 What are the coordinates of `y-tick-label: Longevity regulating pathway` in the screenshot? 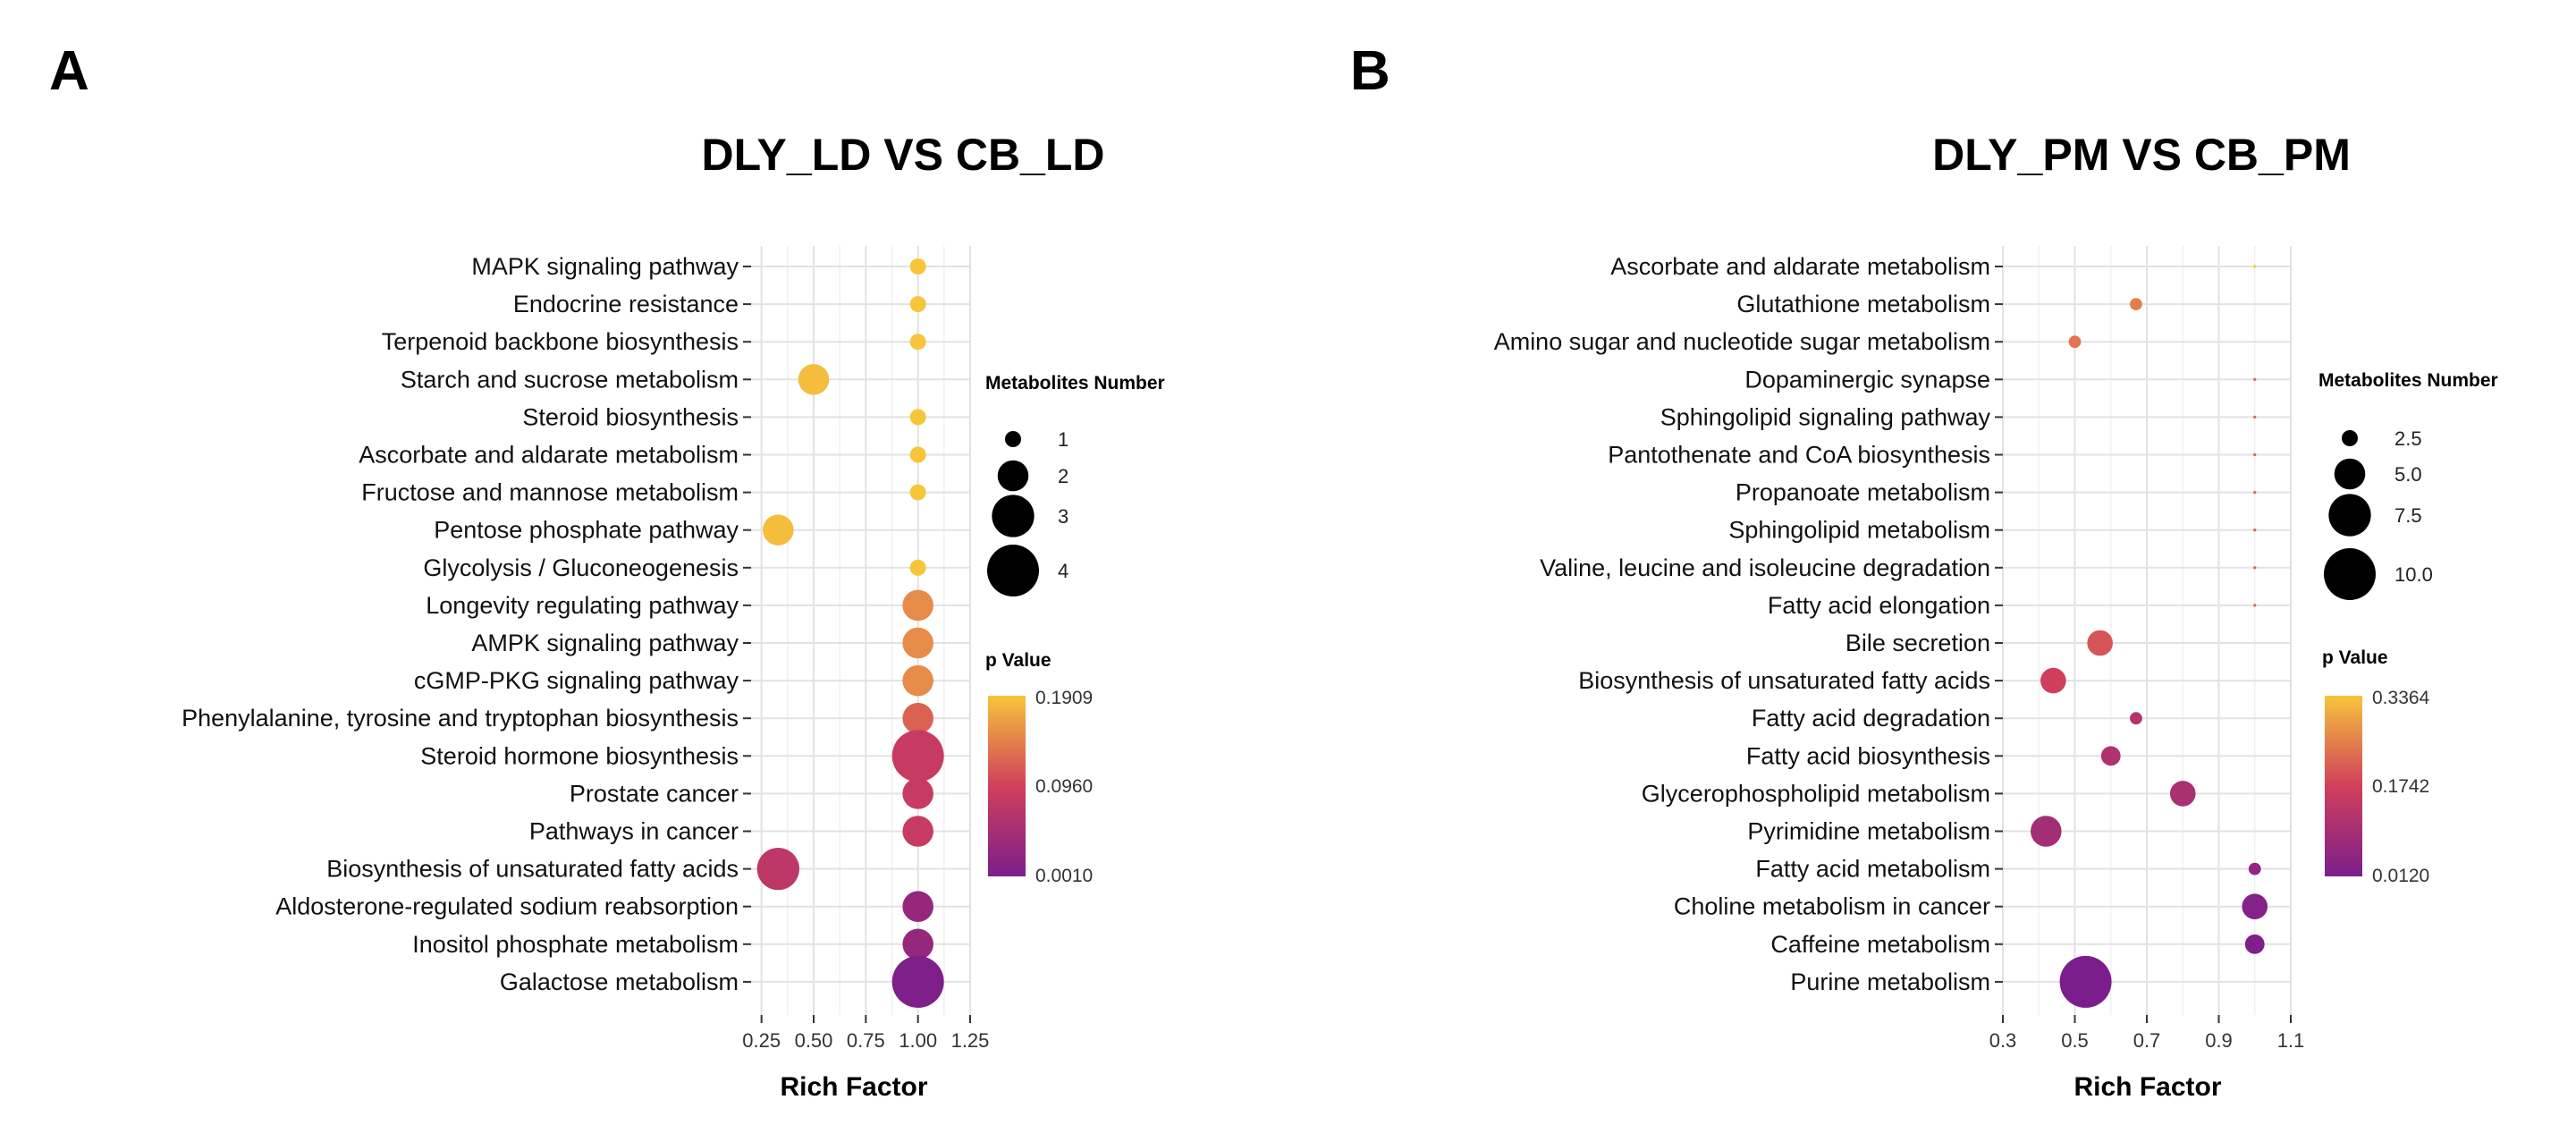 It's located at (582, 606).